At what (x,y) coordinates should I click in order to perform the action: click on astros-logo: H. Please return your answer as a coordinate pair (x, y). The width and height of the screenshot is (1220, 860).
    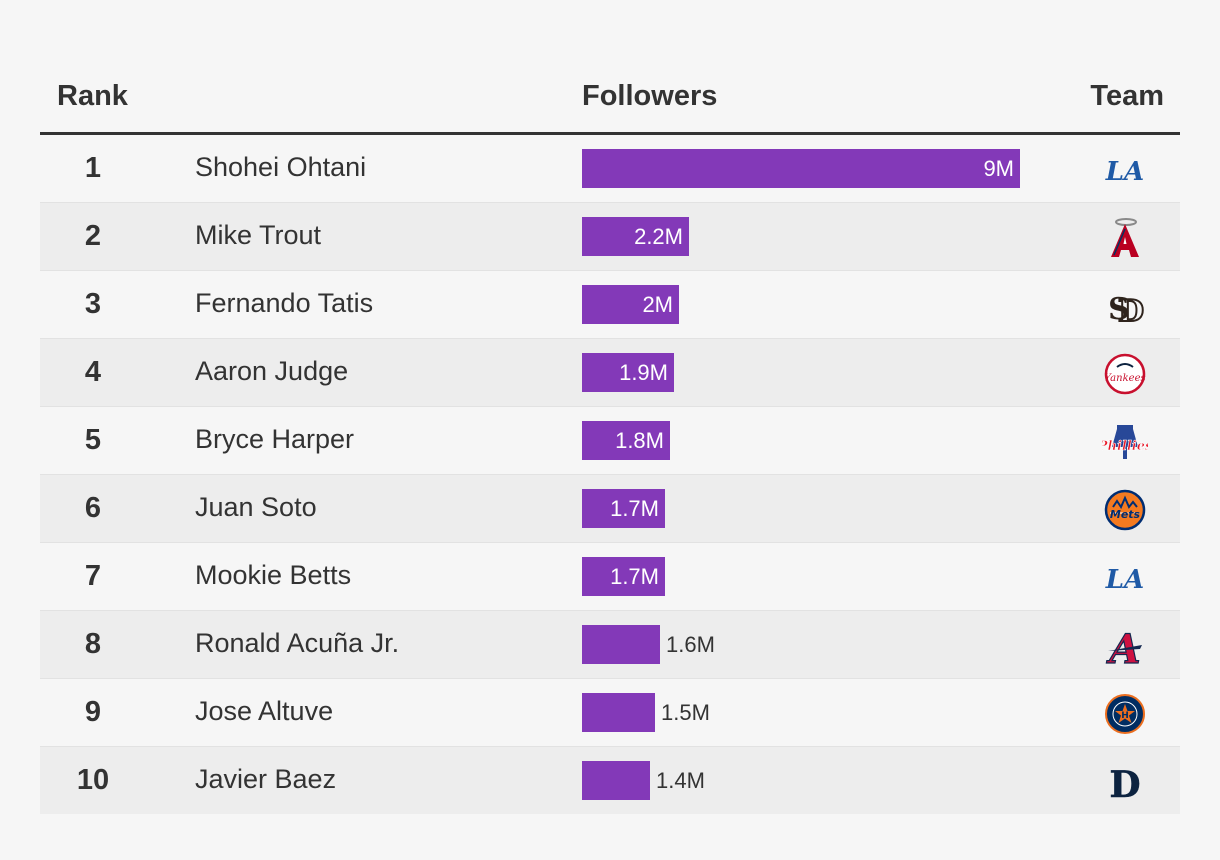
    Looking at the image, I should click on (1125, 714).